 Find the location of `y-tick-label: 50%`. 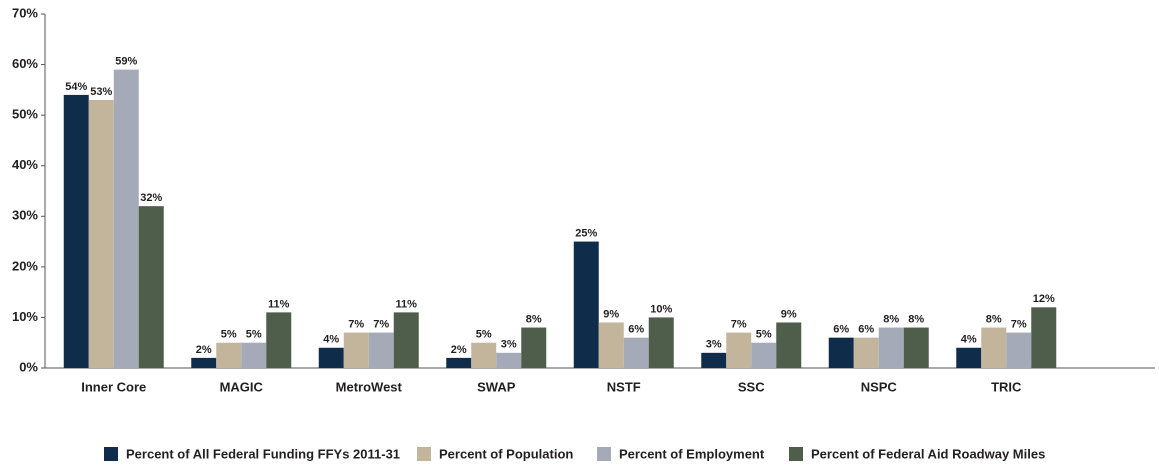

y-tick-label: 50% is located at coordinates (25, 114).